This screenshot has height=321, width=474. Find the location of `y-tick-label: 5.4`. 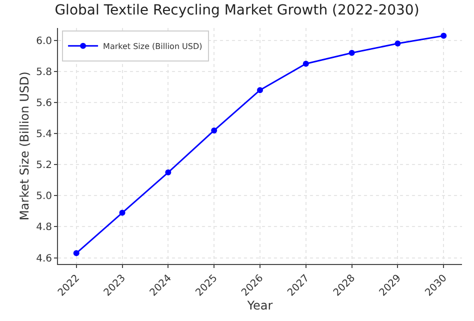

y-tick-label: 5.4 is located at coordinates (44, 134).